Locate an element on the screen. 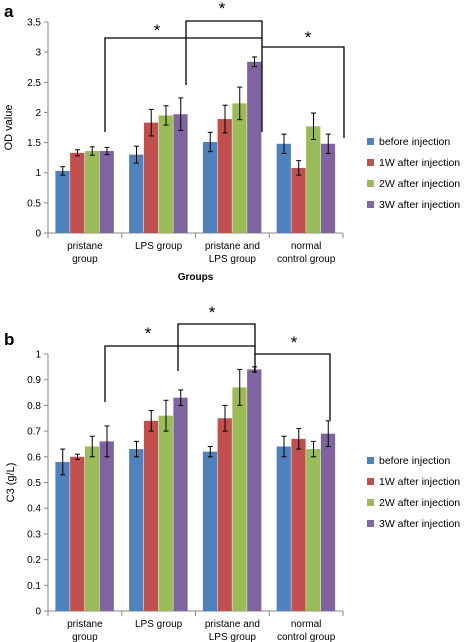  y-axis-title: C3 (g/L) is located at coordinates (11, 483).